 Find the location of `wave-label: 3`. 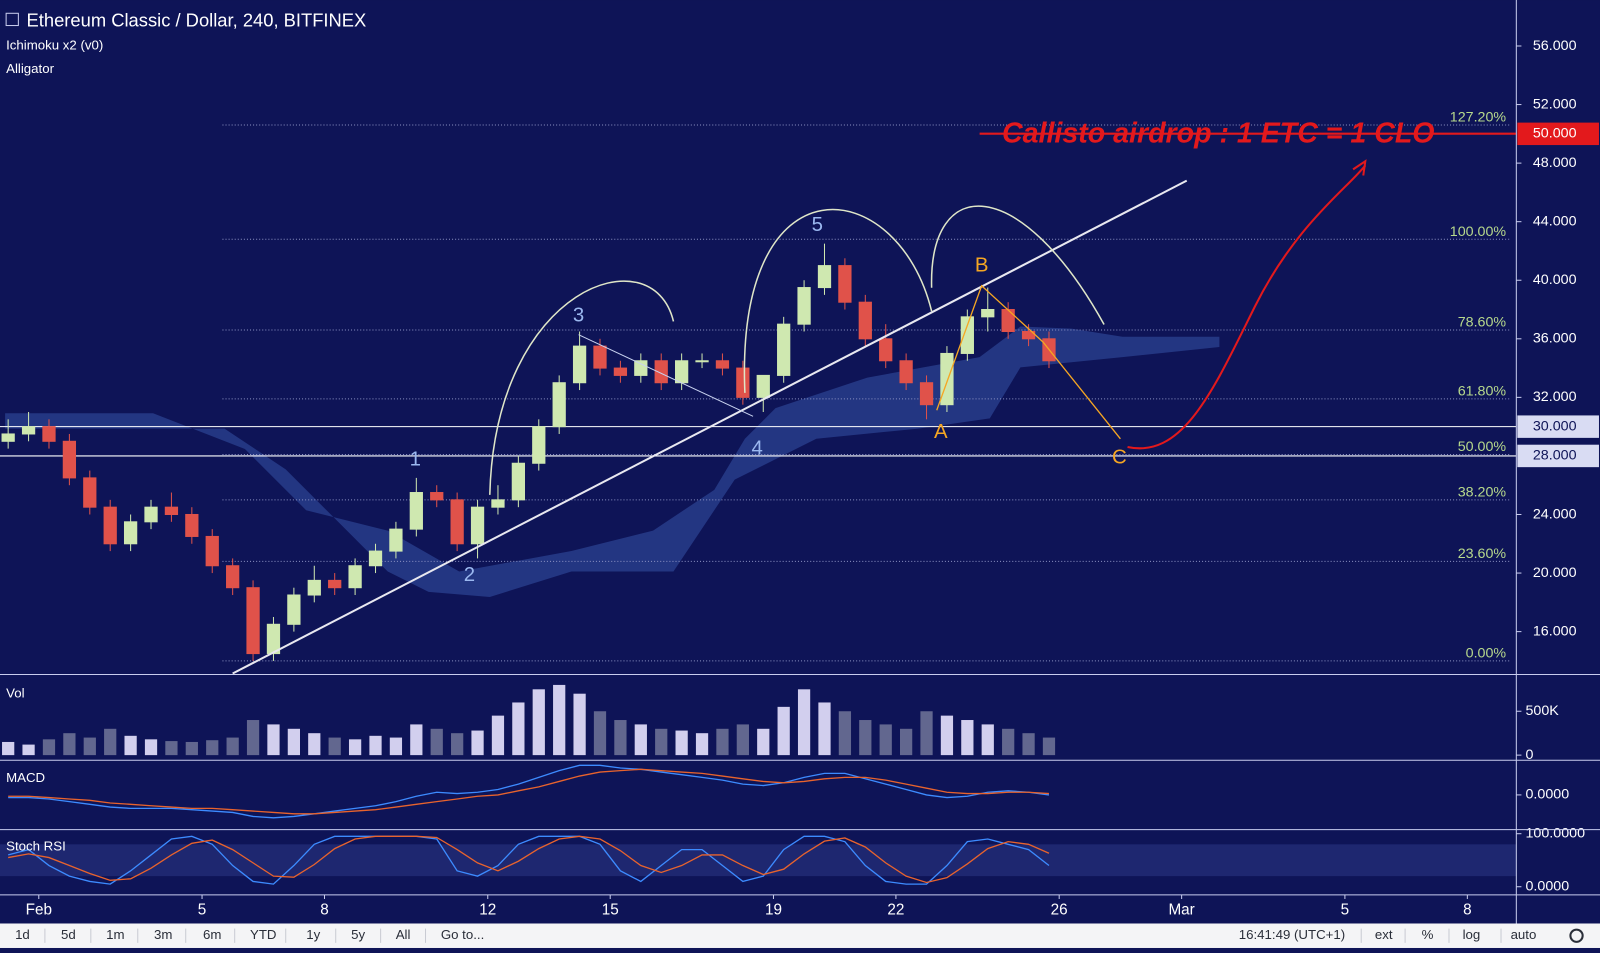

wave-label: 3 is located at coordinates (578, 316).